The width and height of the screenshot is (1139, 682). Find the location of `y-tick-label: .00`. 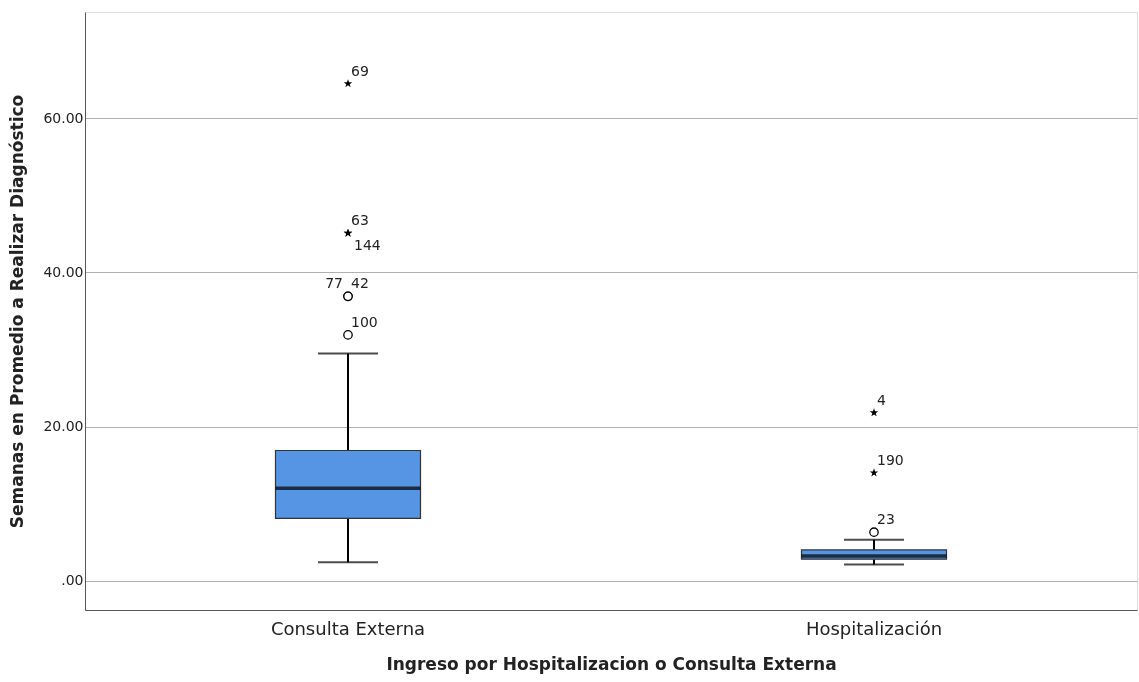

y-tick-label: .00 is located at coordinates (72, 580).